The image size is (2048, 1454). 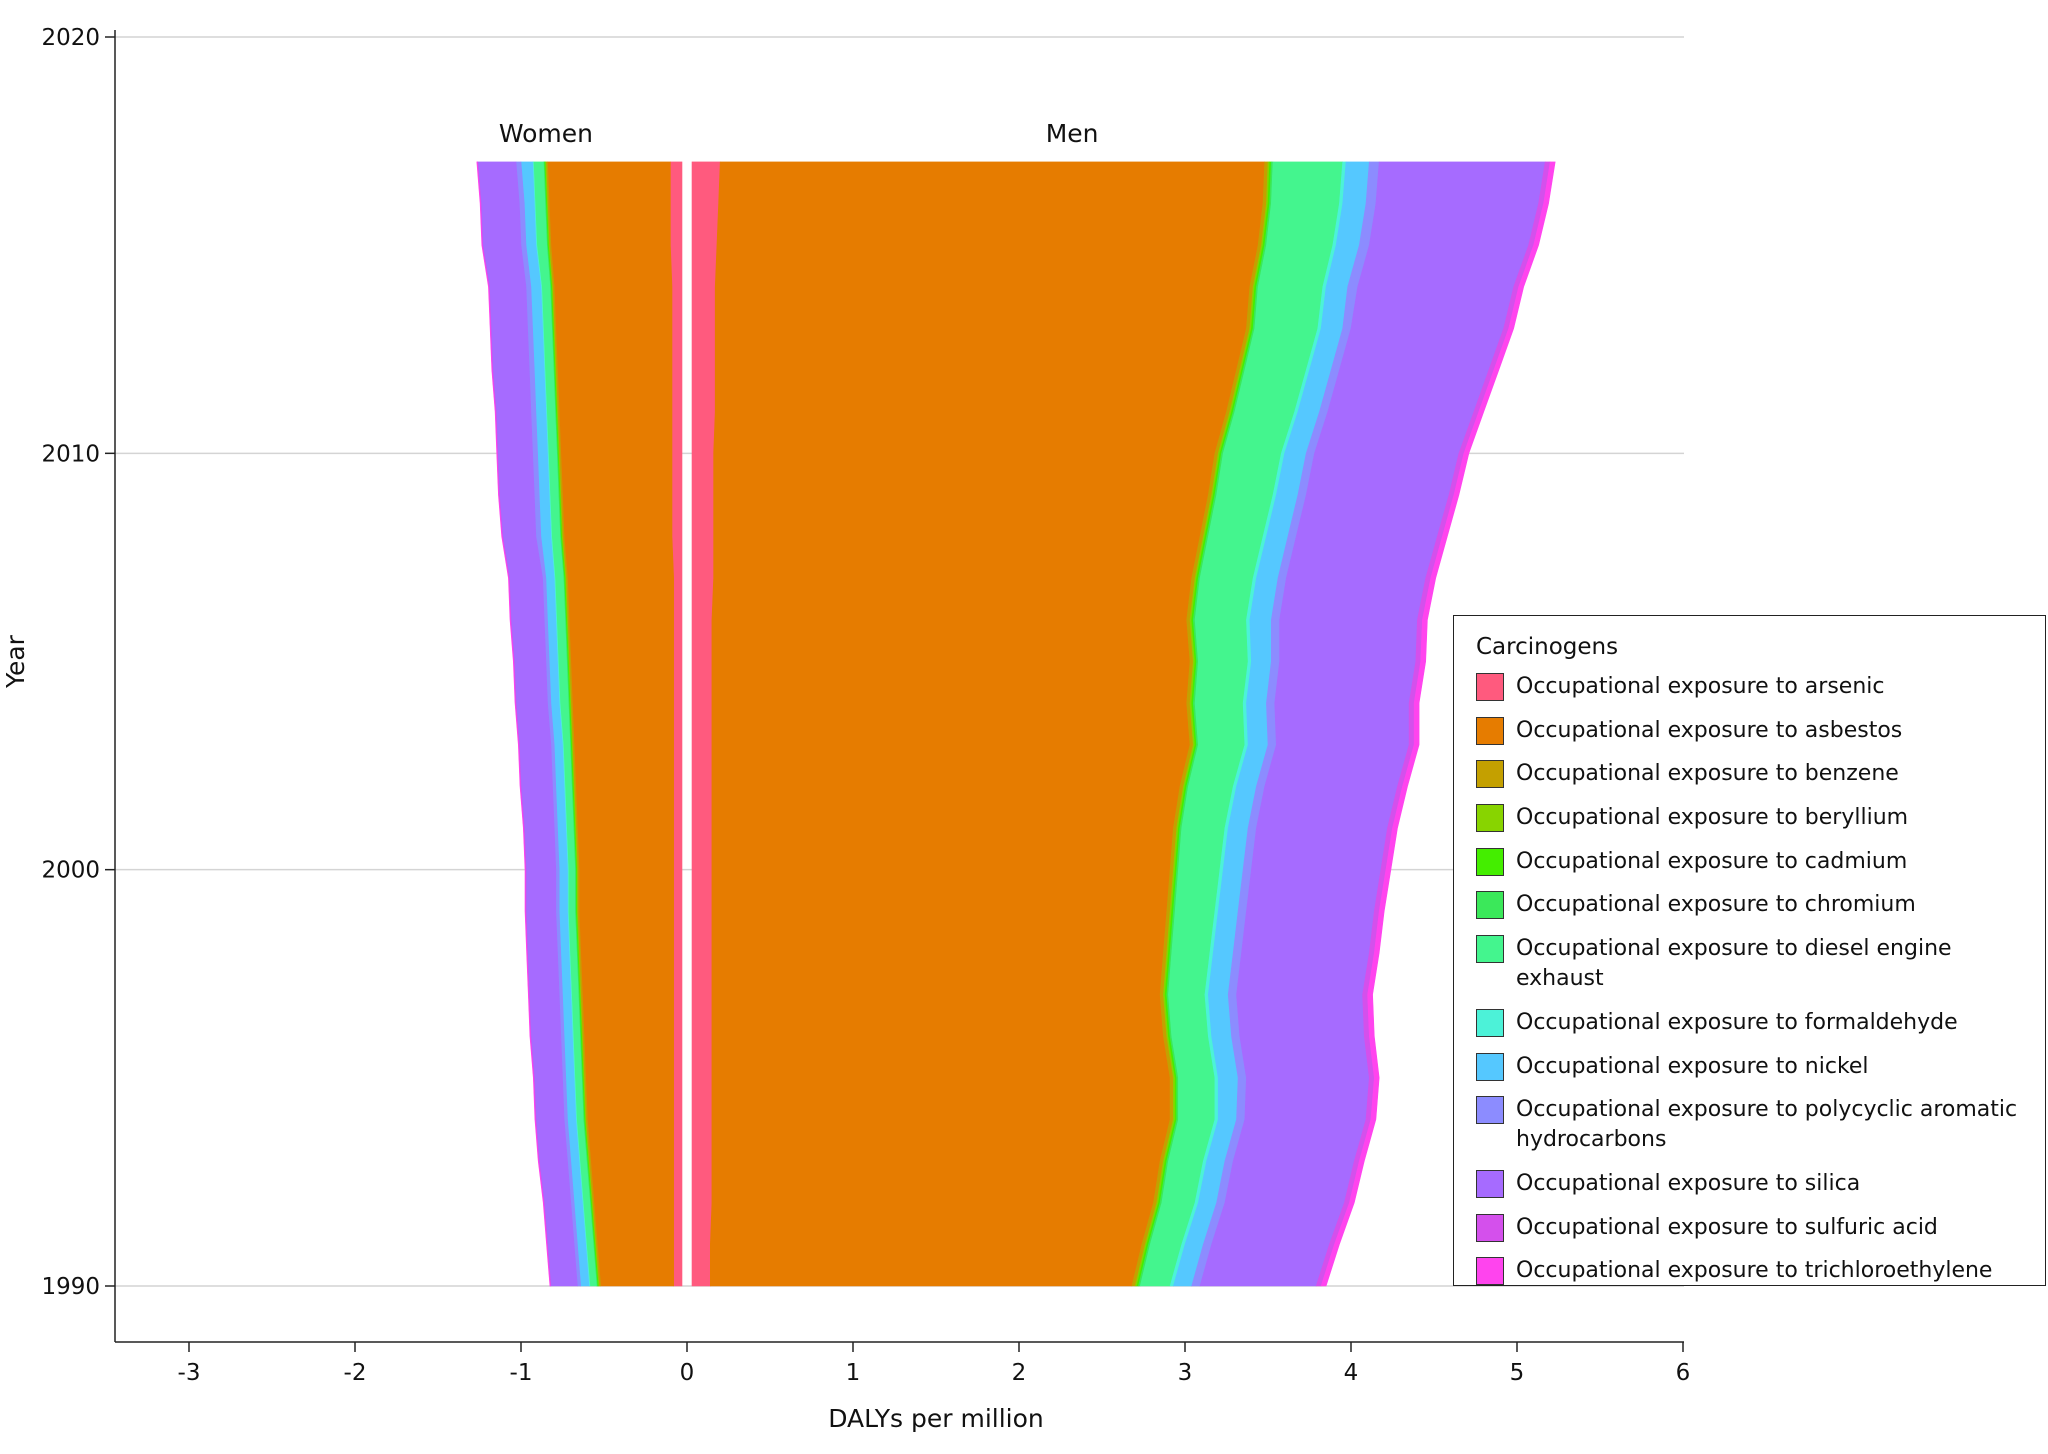 I want to click on y-tick-label: 2020, so click(x=70, y=38).